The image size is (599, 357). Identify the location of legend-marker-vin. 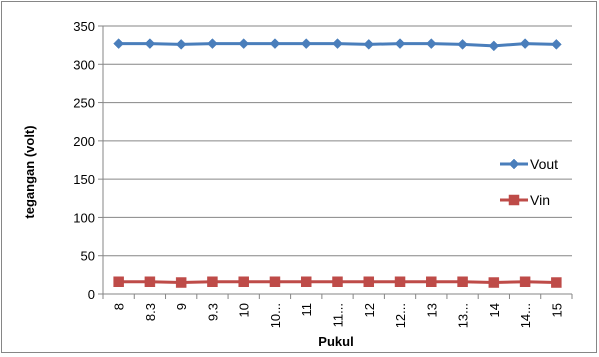
(514, 200).